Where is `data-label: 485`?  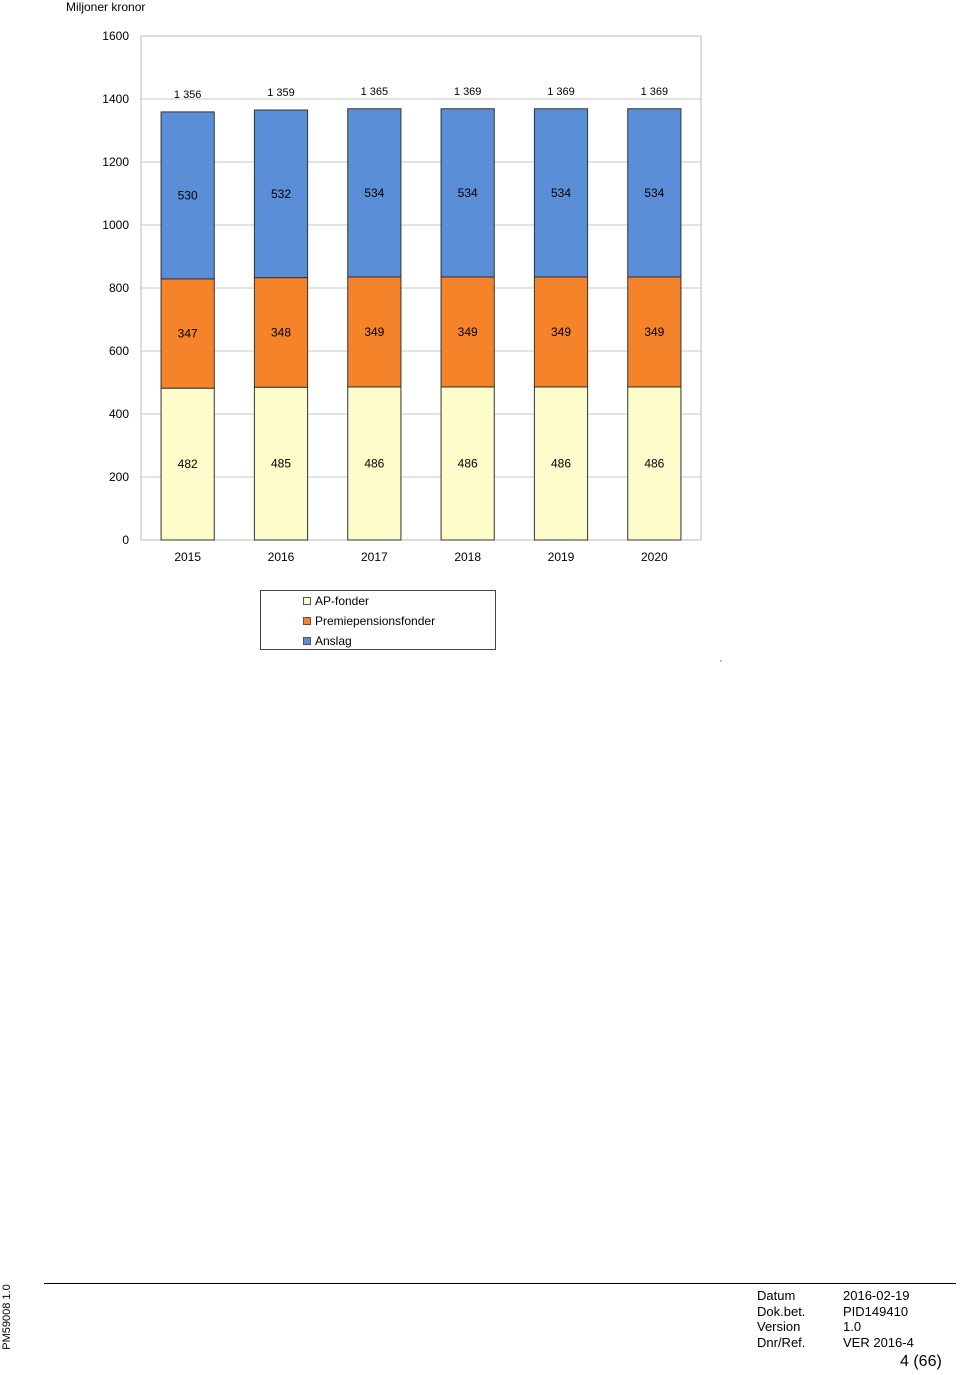
data-label: 485 is located at coordinates (281, 464).